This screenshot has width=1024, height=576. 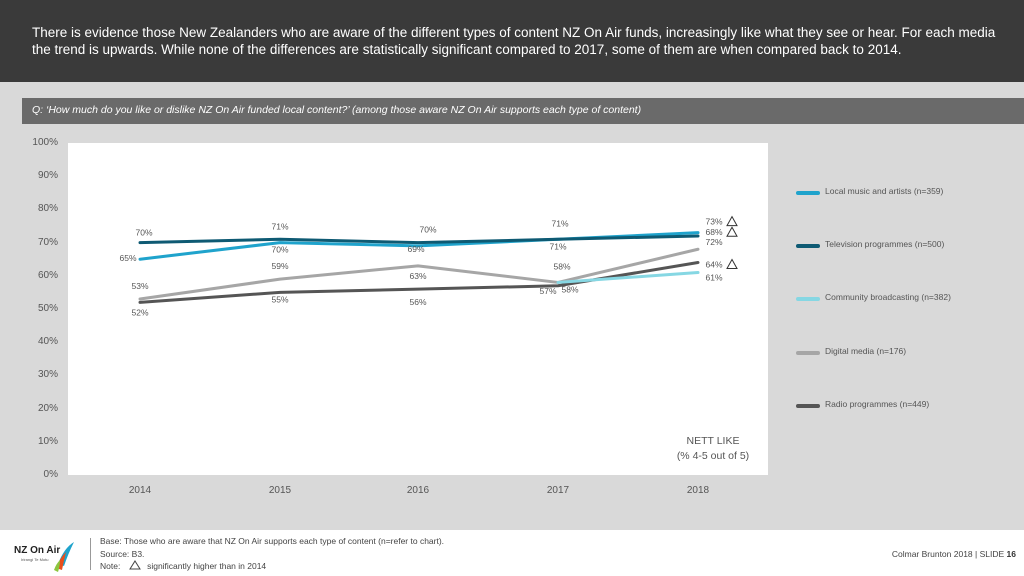 I want to click on data-label: 63%, so click(x=417, y=276).